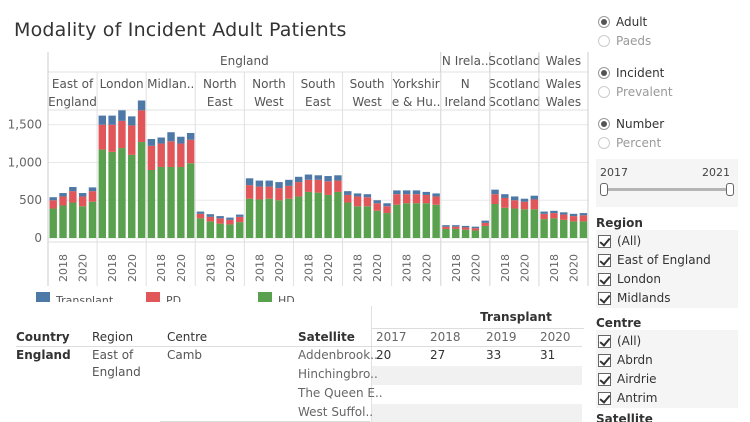 The image size is (750, 422). What do you see at coordinates (716, 172) in the screenshot?
I see `slider-max-label: 2021` at bounding box center [716, 172].